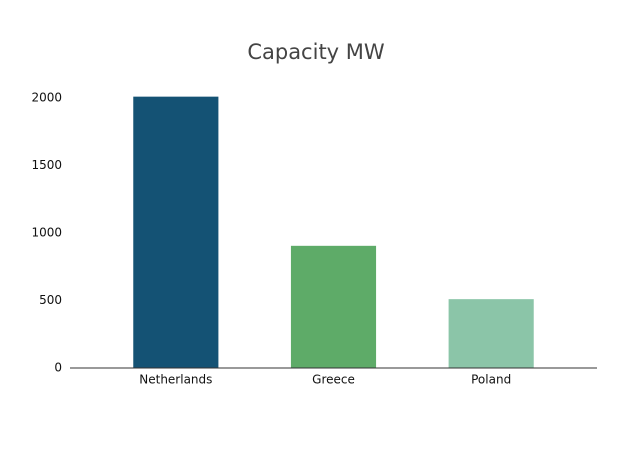 This screenshot has width=624, height=454. I want to click on x-tick-label: Poland, so click(491, 380).